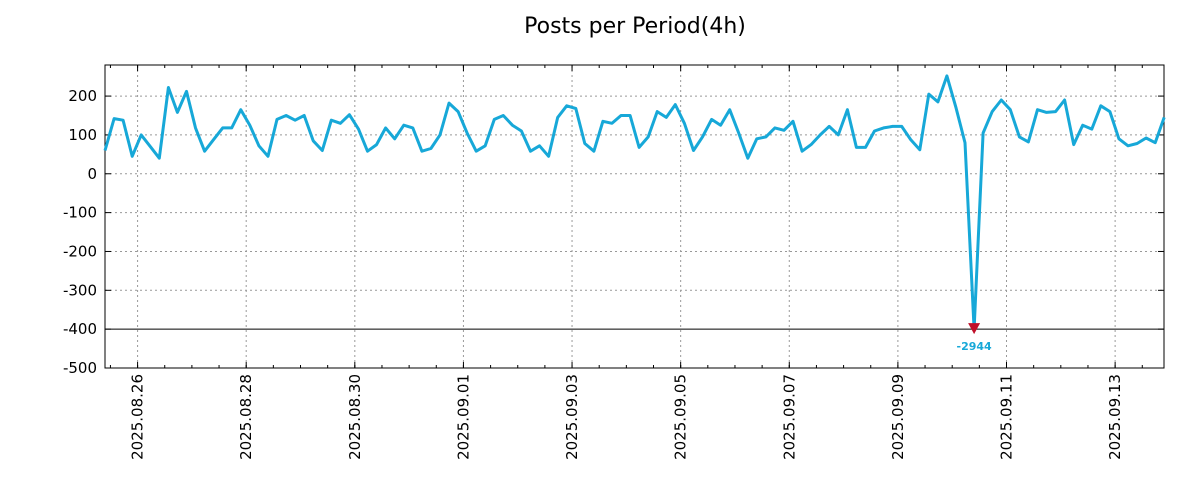 The width and height of the screenshot is (1200, 500). I want to click on y-tick-label: -500, so click(80, 368).